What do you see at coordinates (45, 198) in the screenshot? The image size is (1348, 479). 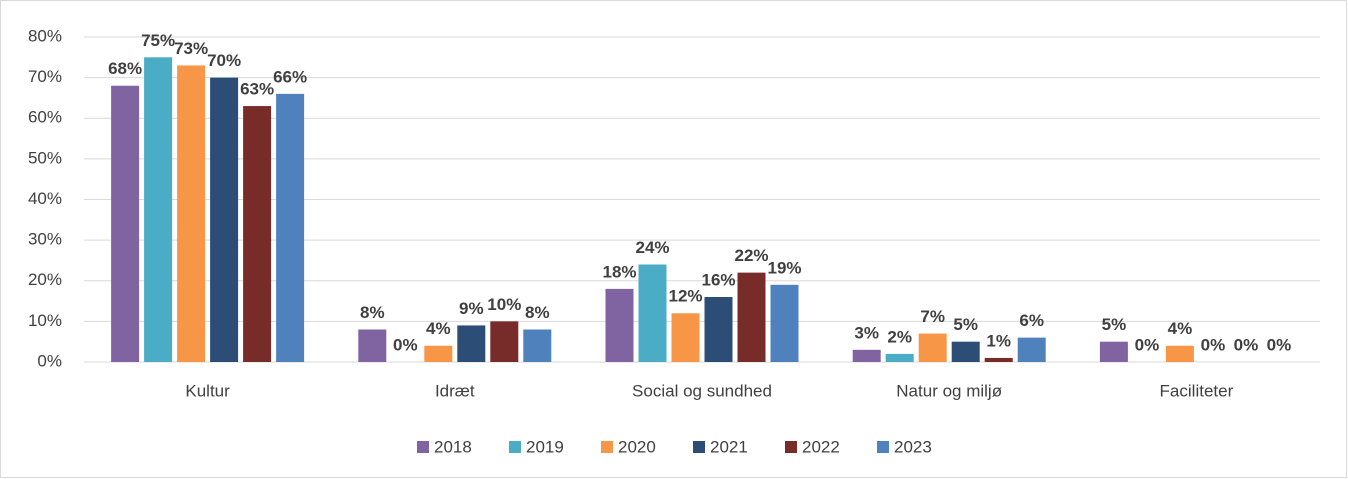 I see `y-tick-label: 40%` at bounding box center [45, 198].